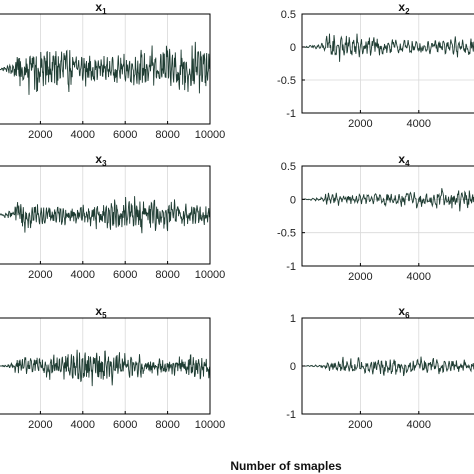 The width and height of the screenshot is (474, 474). What do you see at coordinates (388, 47) in the screenshot?
I see `series-line-x2` at bounding box center [388, 47].